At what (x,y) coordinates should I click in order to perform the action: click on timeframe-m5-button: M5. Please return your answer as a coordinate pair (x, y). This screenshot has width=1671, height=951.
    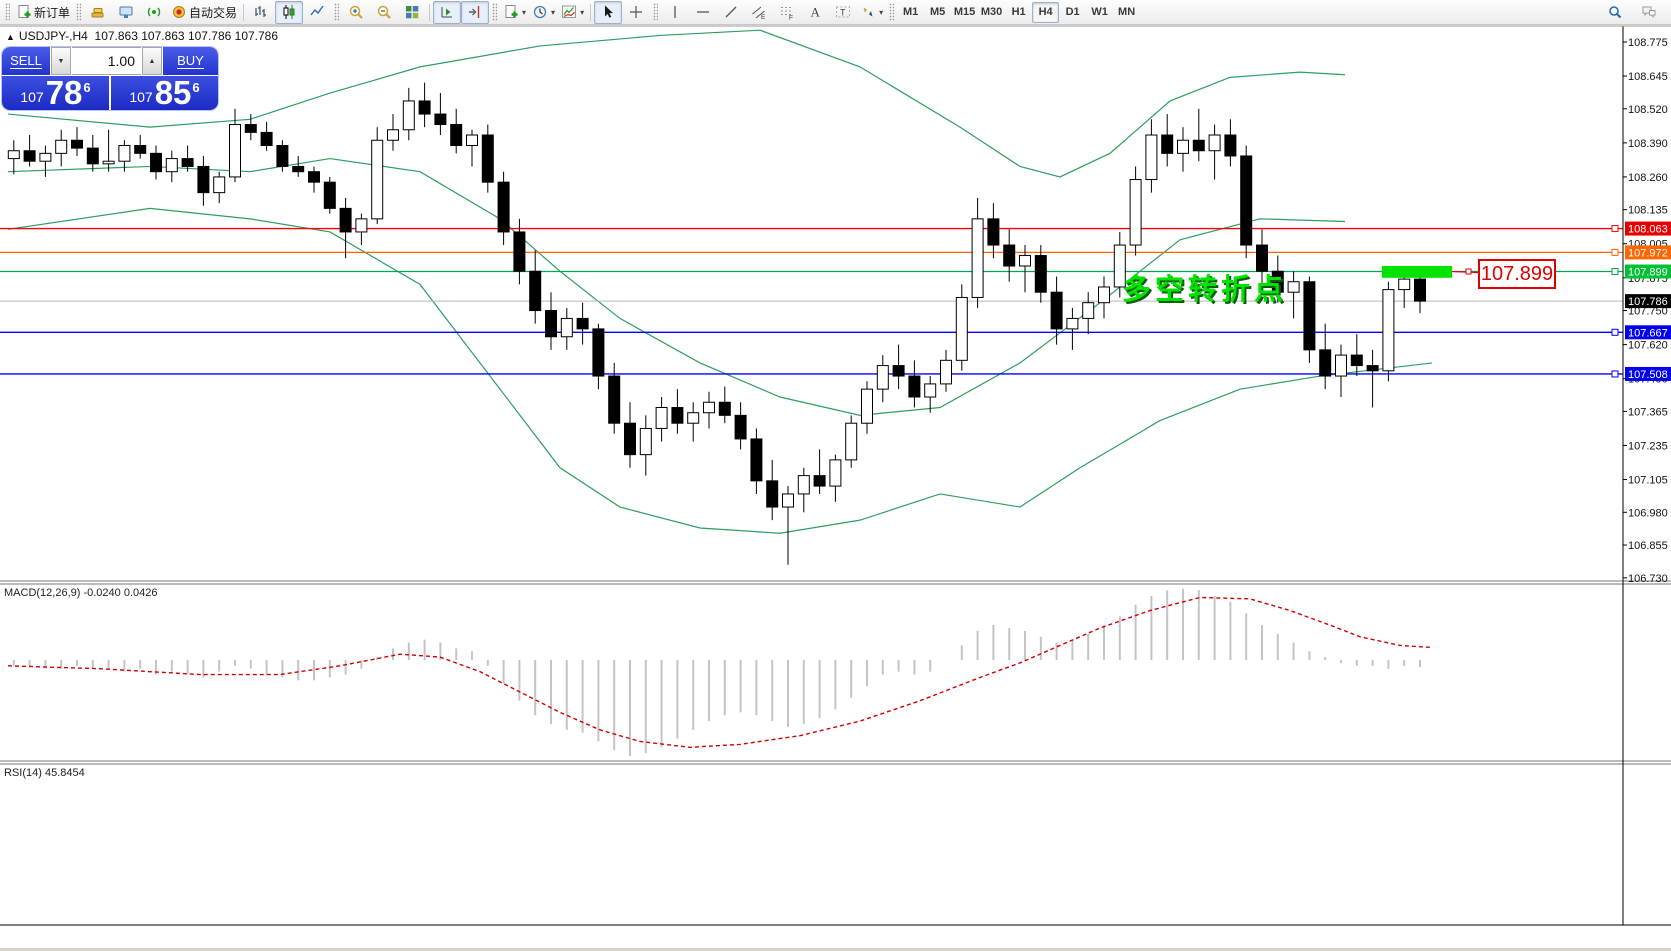
    Looking at the image, I should click on (937, 12).